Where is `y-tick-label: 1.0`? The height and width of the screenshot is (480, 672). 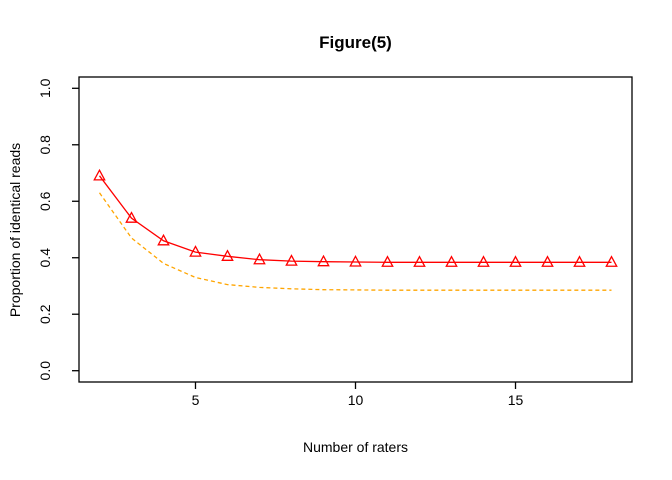
y-tick-label: 1.0 is located at coordinates (45, 88).